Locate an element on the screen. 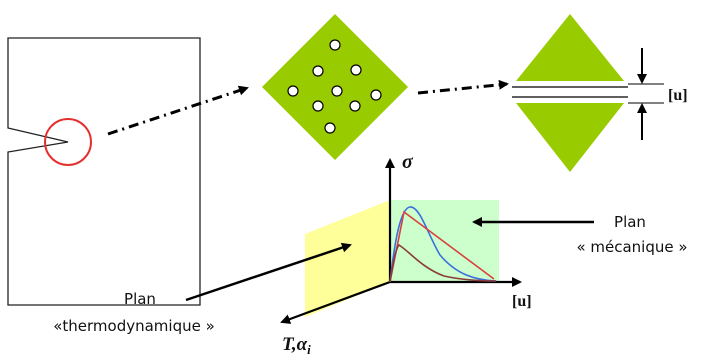 Image resolution: width=709 pixels, height=356 pixels. plan-thermo-line2: «thermodynamique » is located at coordinates (134, 326).